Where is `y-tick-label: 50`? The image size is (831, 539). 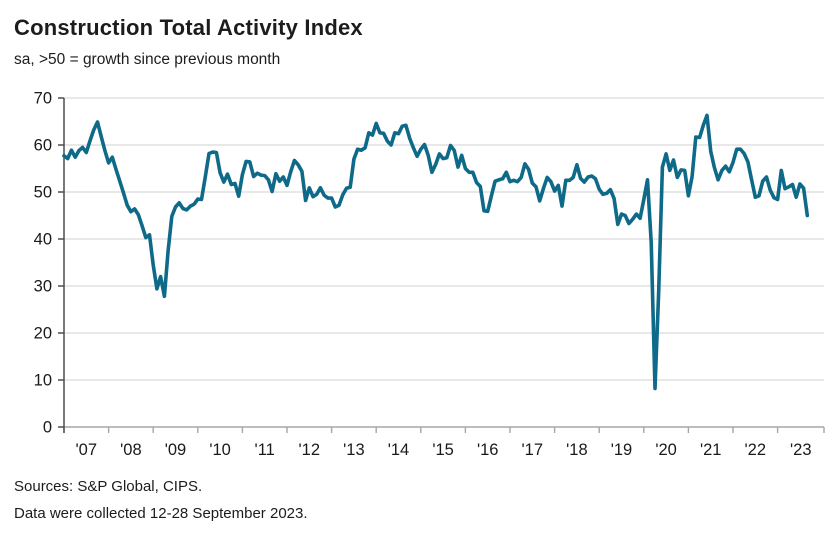 y-tick-label: 50 is located at coordinates (43, 193).